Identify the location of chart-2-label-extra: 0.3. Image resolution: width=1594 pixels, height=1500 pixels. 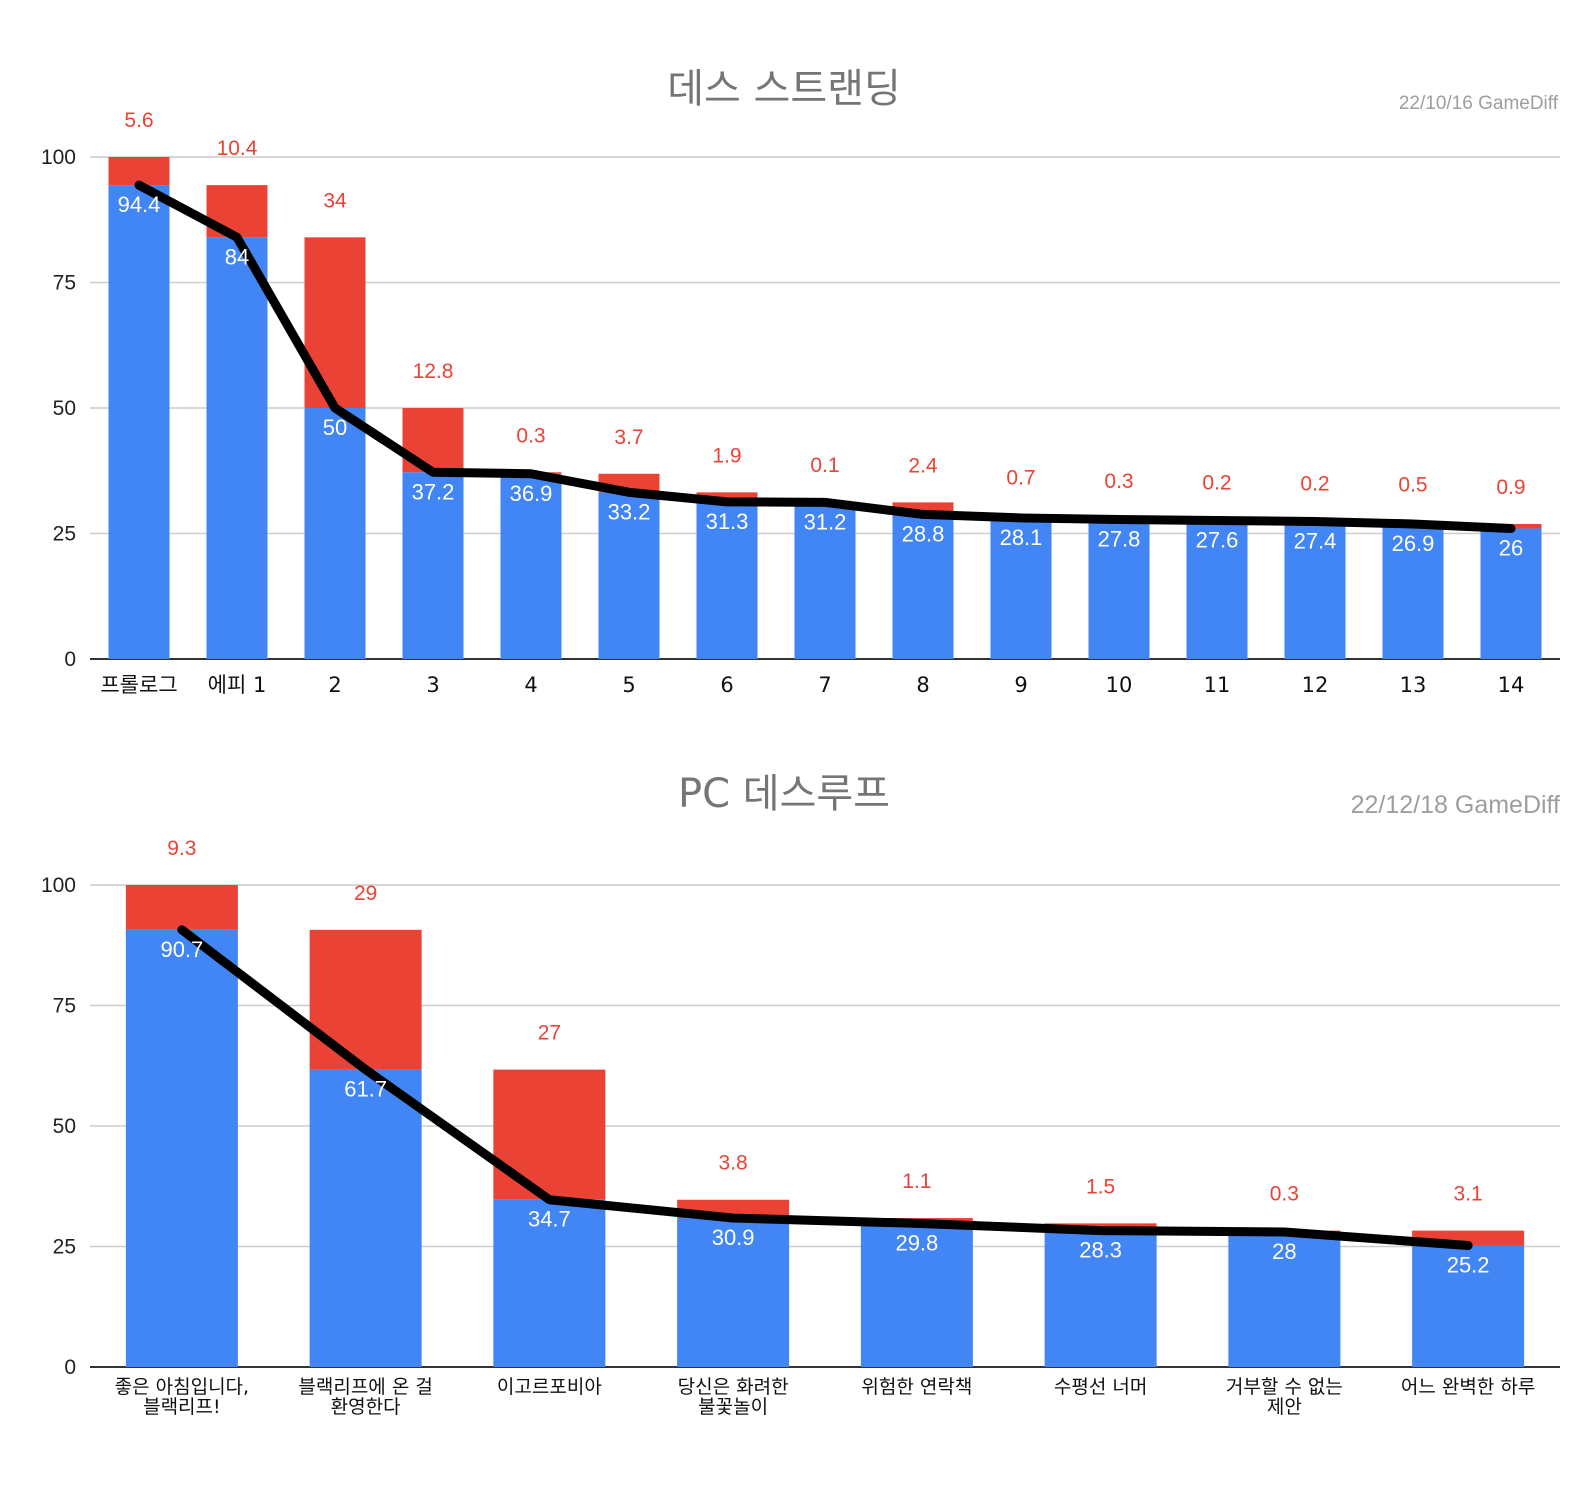
(1284, 1194).